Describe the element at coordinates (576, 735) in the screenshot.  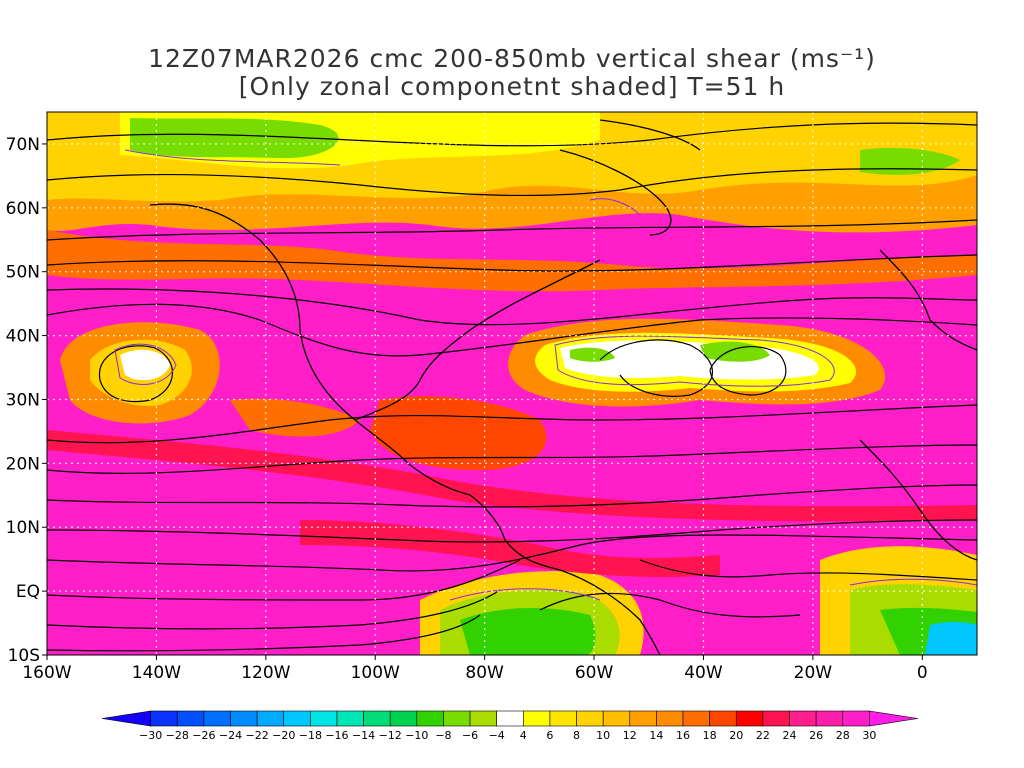
I see `colorbar-label: 8` at that location.